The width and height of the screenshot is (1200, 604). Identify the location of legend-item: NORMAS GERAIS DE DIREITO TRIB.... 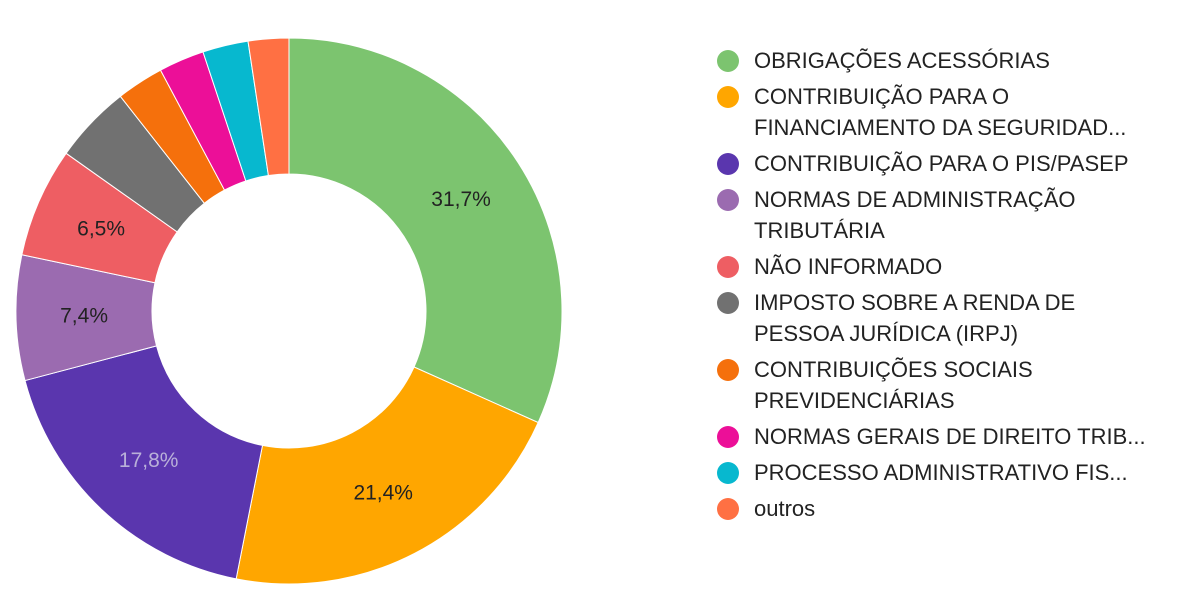
(952, 436).